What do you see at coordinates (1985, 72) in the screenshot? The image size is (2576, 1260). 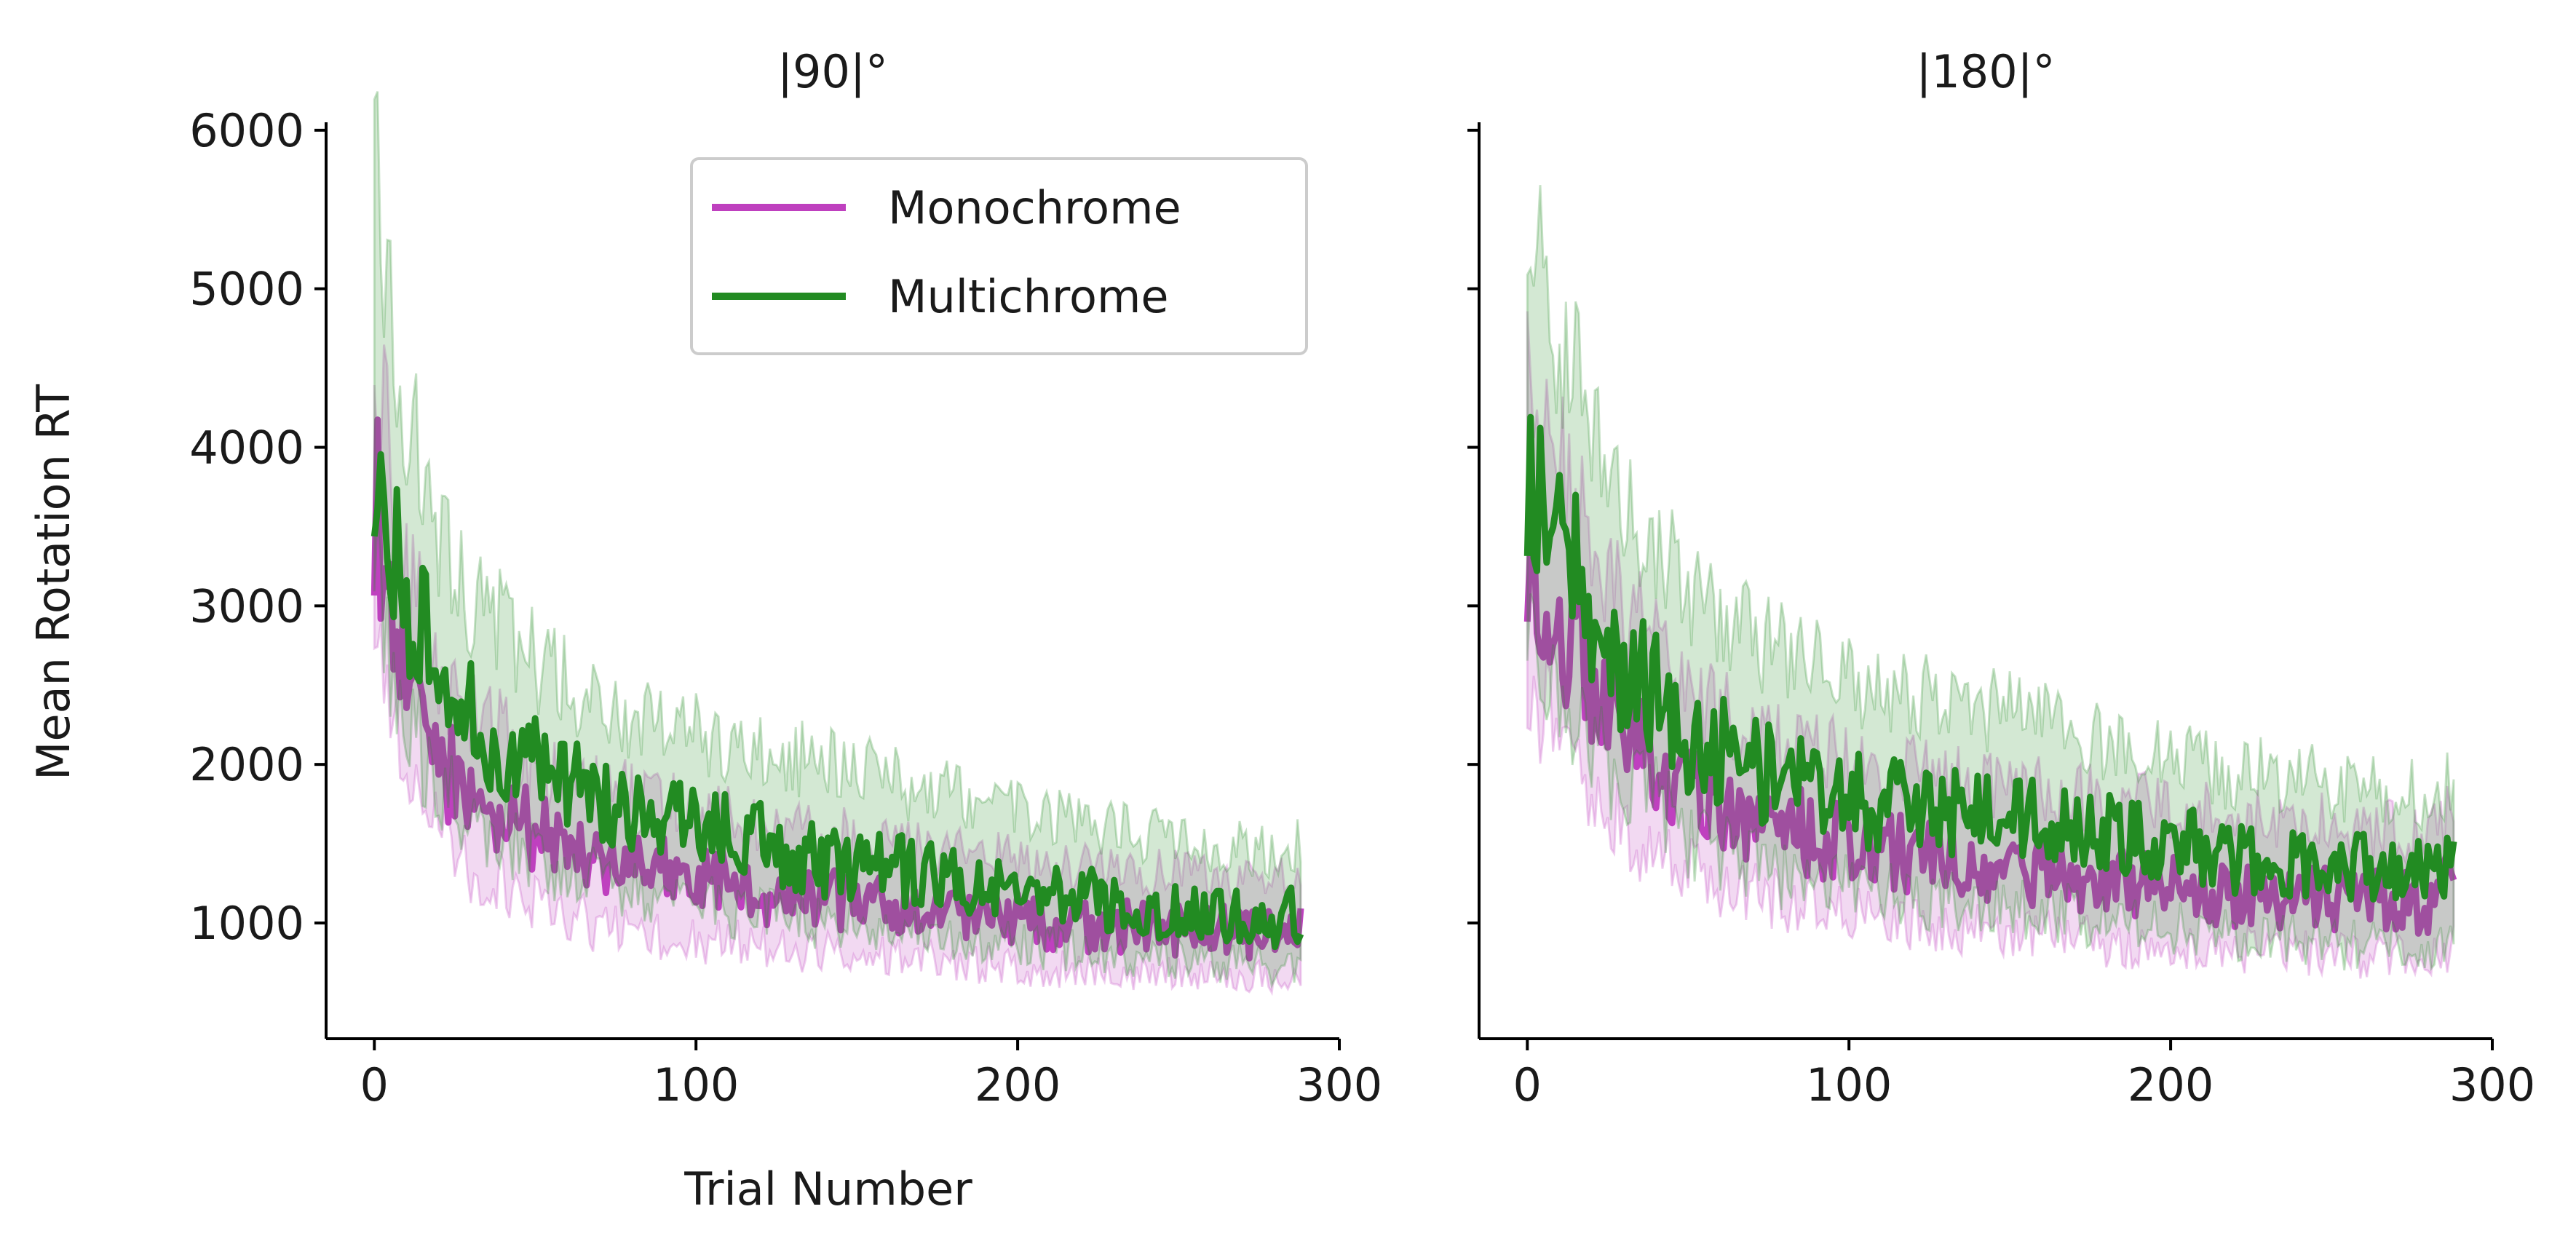 I see `panel-title: |180|°` at bounding box center [1985, 72].